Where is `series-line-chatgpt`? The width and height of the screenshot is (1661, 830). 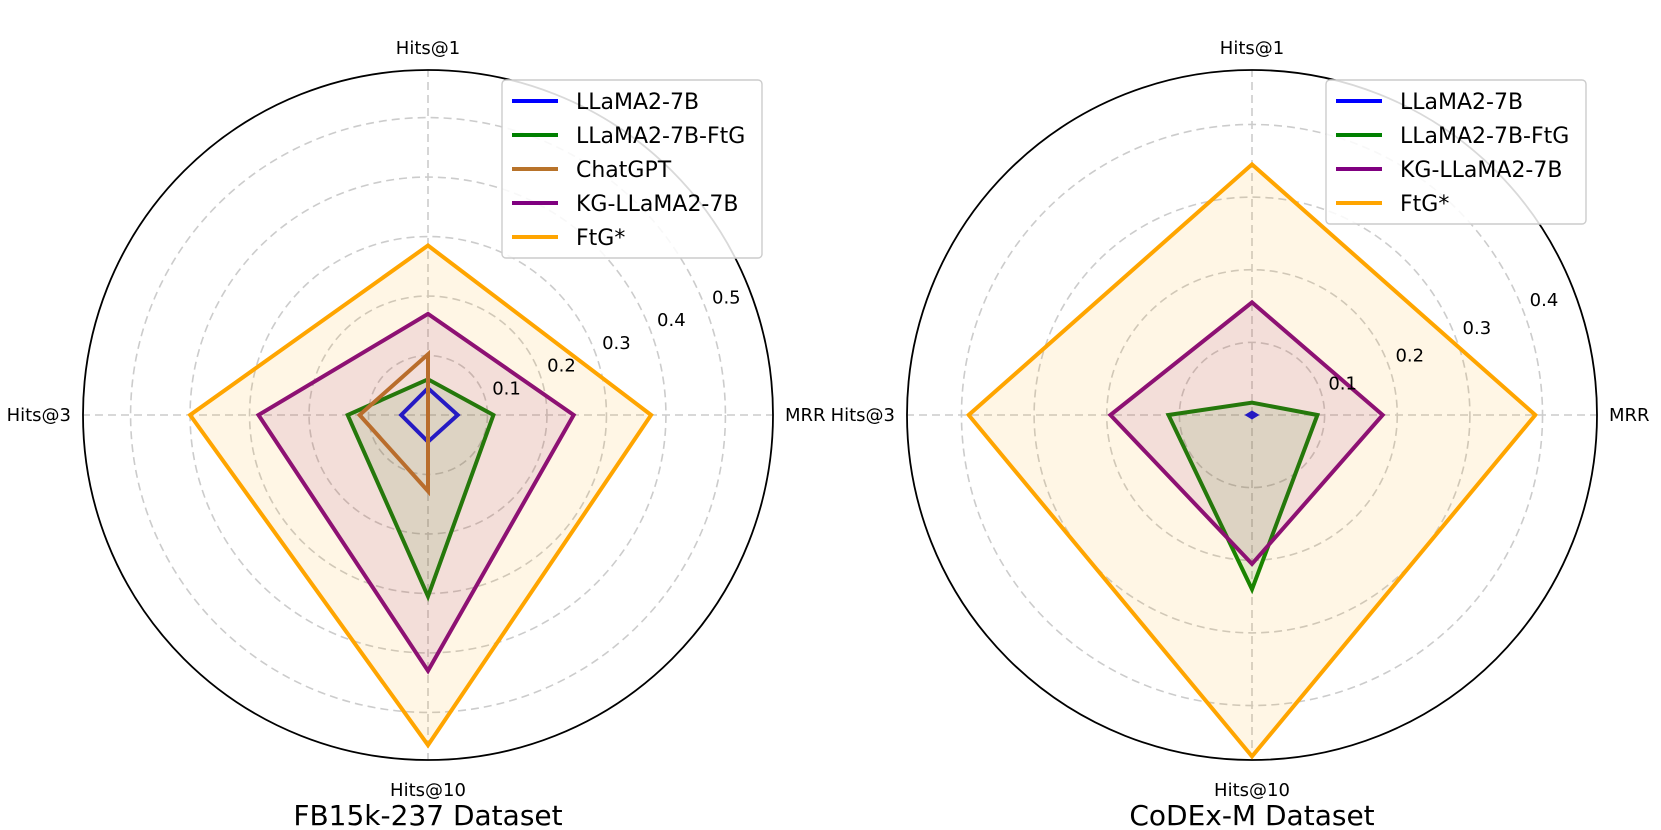
series-line-chatgpt is located at coordinates (393, 423).